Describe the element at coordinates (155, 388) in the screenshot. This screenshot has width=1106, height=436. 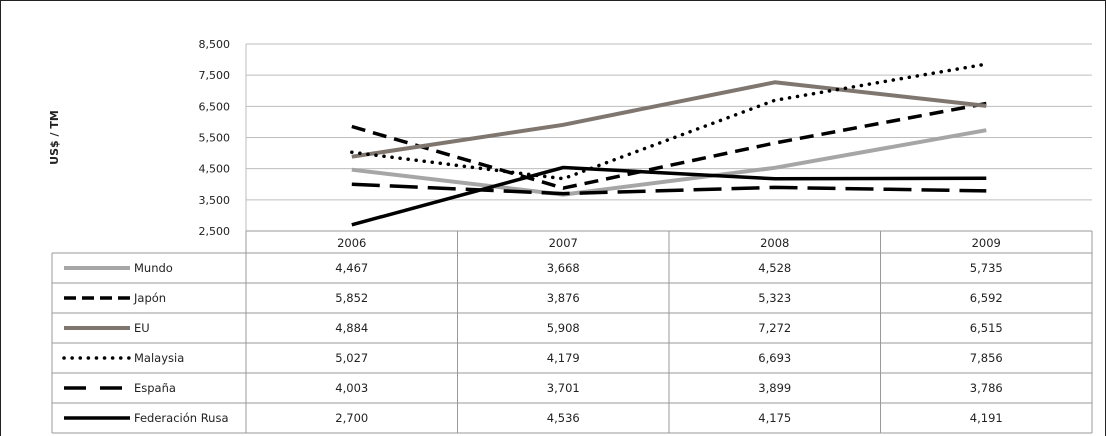
I see `legend-label-espana: España` at that location.